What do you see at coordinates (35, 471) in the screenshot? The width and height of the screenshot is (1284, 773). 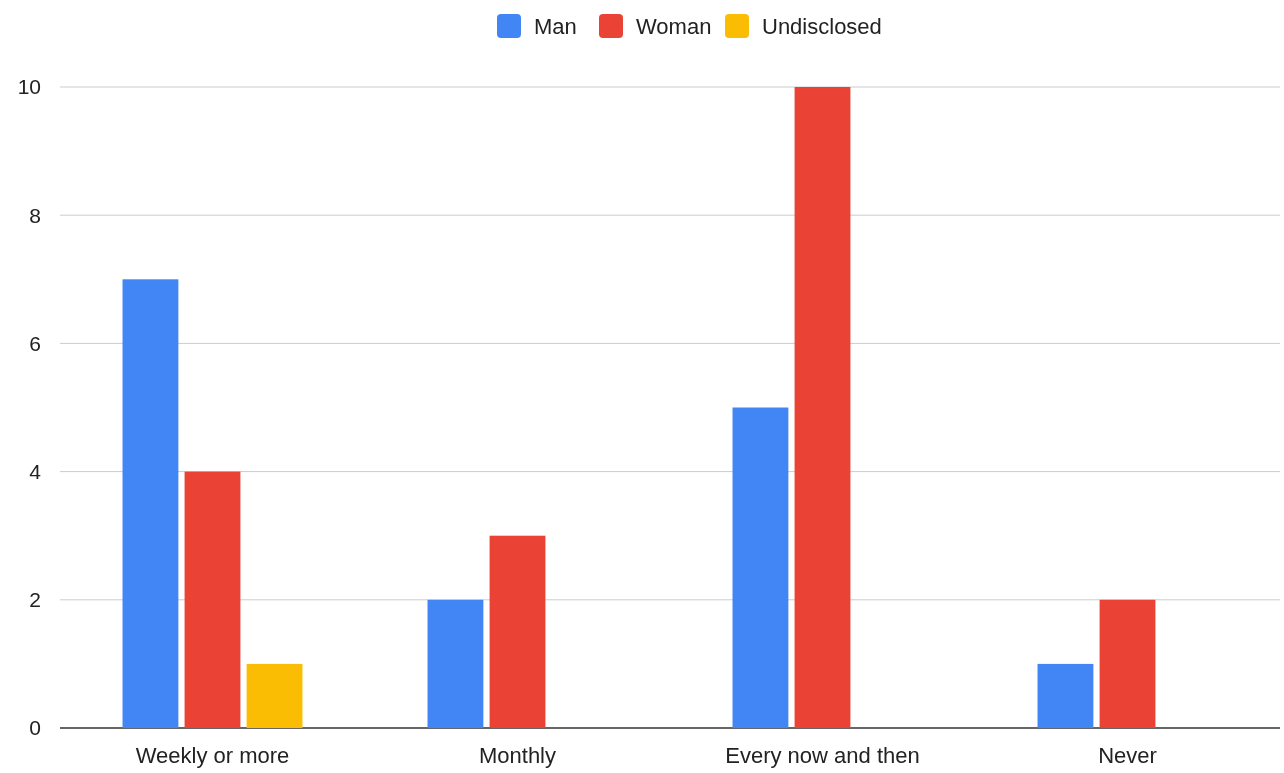 I see `y-tick-label: 4` at bounding box center [35, 471].